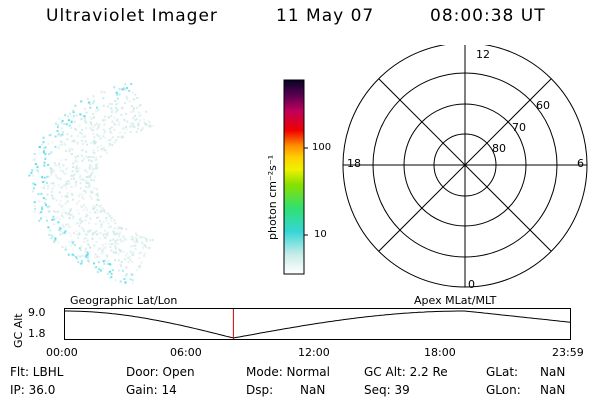  What do you see at coordinates (387, 390) in the screenshot?
I see `seq-info: Seq: 39` at bounding box center [387, 390].